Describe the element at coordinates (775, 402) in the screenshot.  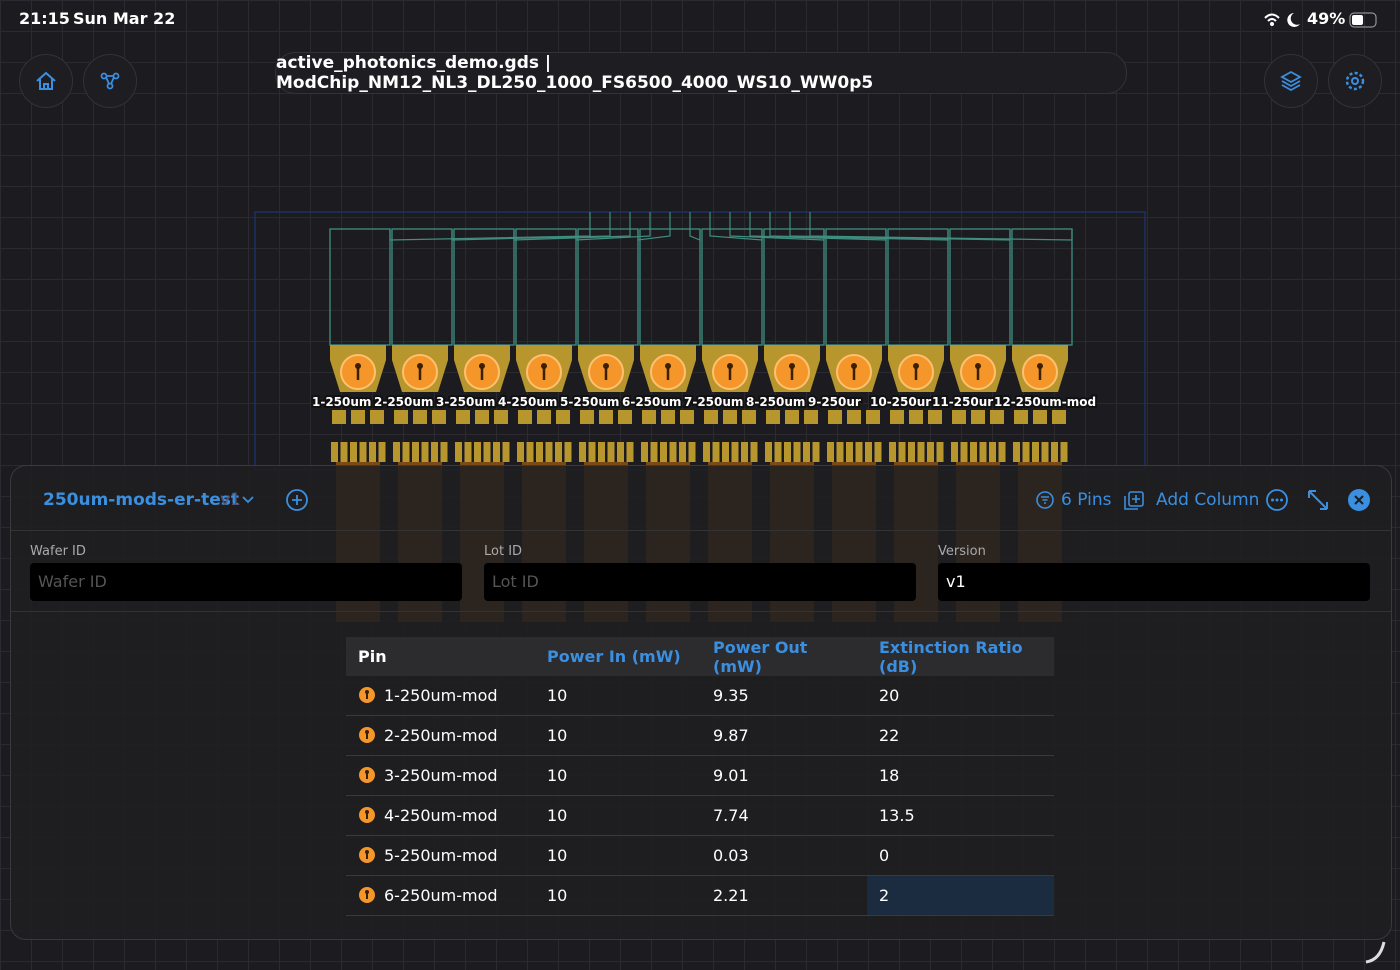
I see `pin-label: 8-250um` at that location.